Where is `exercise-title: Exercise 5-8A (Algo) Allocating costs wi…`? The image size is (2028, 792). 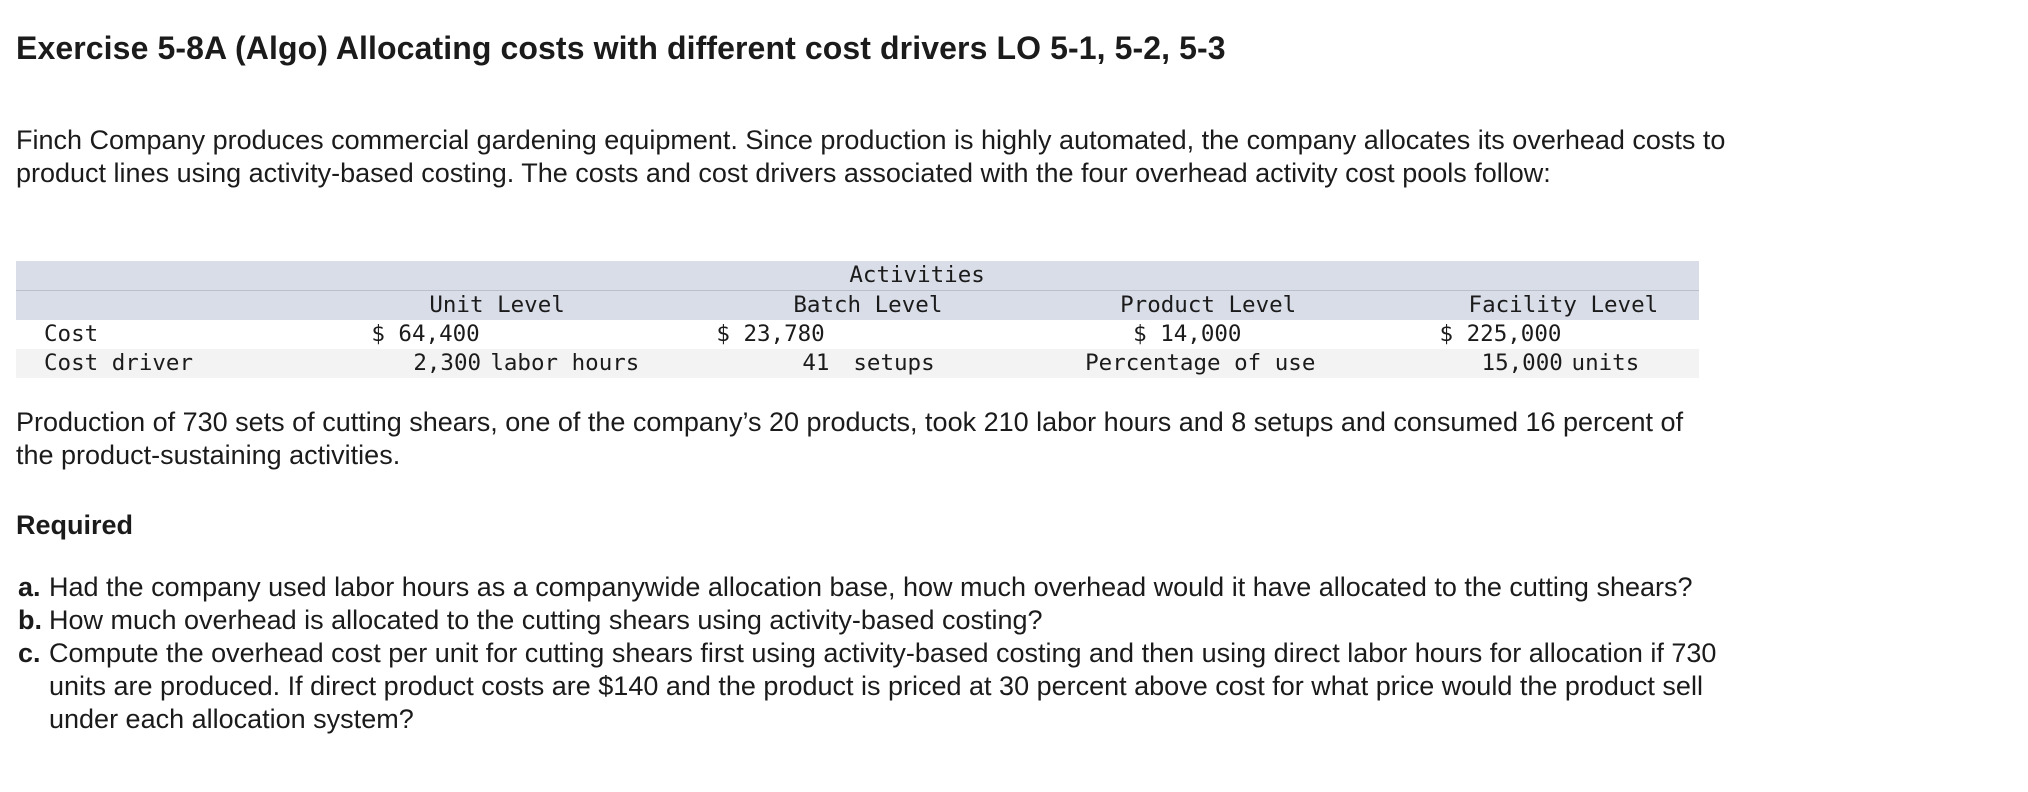
exercise-title: Exercise 5-8A (Algo) Allocating costs wi… is located at coordinates (621, 48).